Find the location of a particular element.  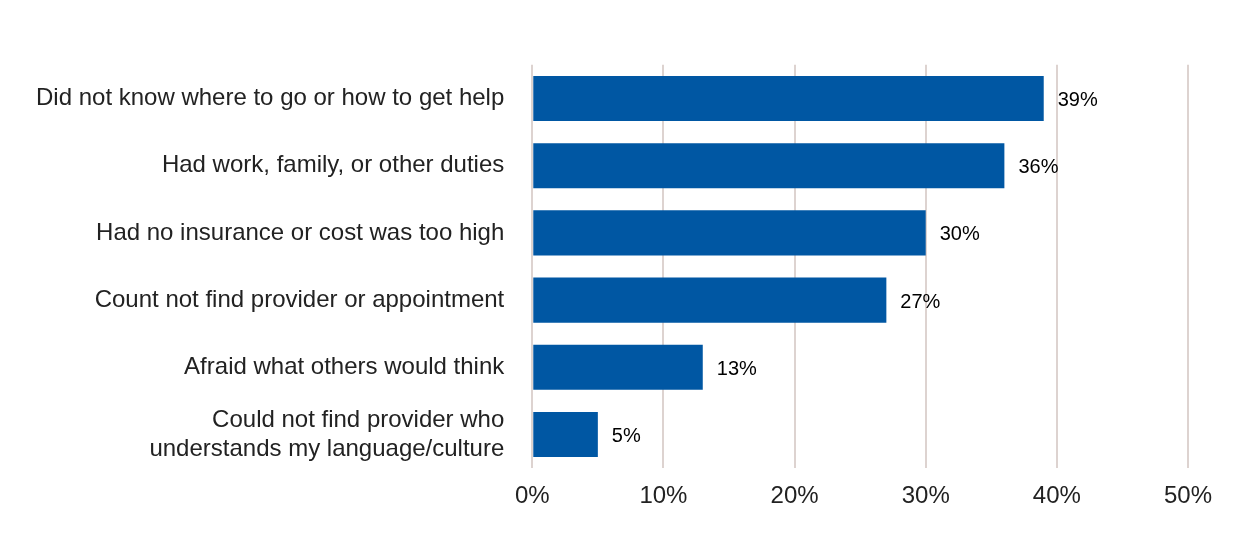

y-tick-label: Afraid what others would think is located at coordinates (345, 365).